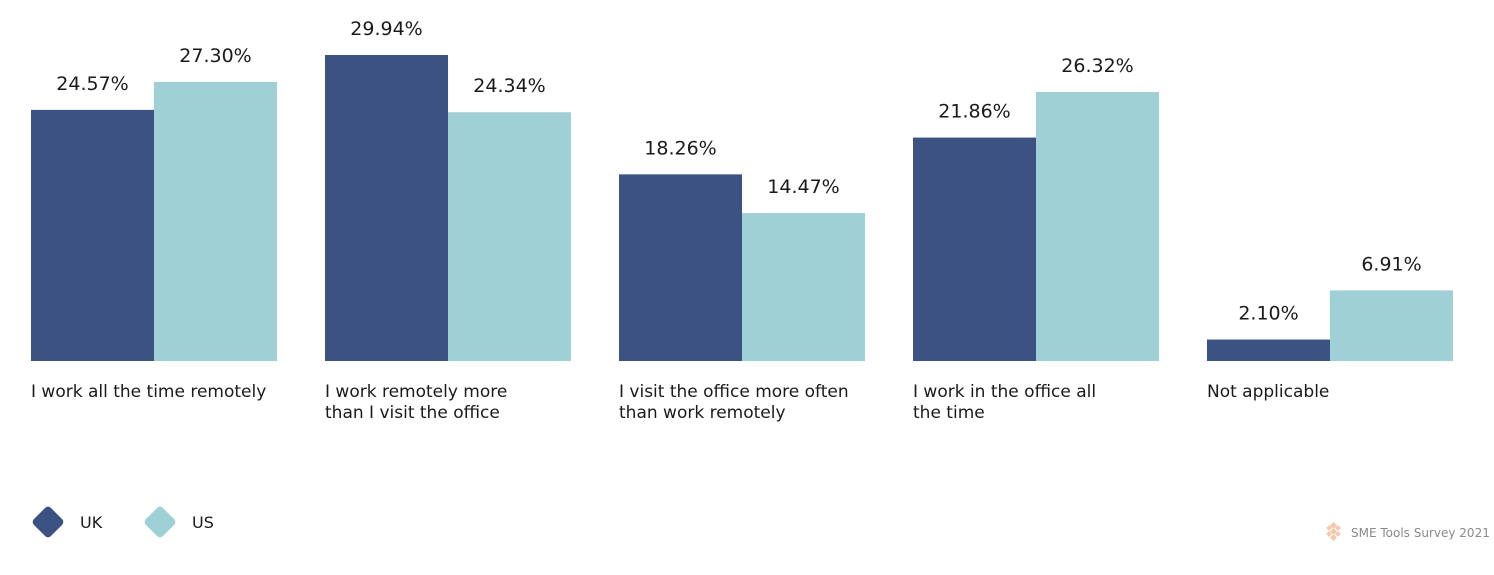  I want to click on legend-marker-uk, so click(48, 522).